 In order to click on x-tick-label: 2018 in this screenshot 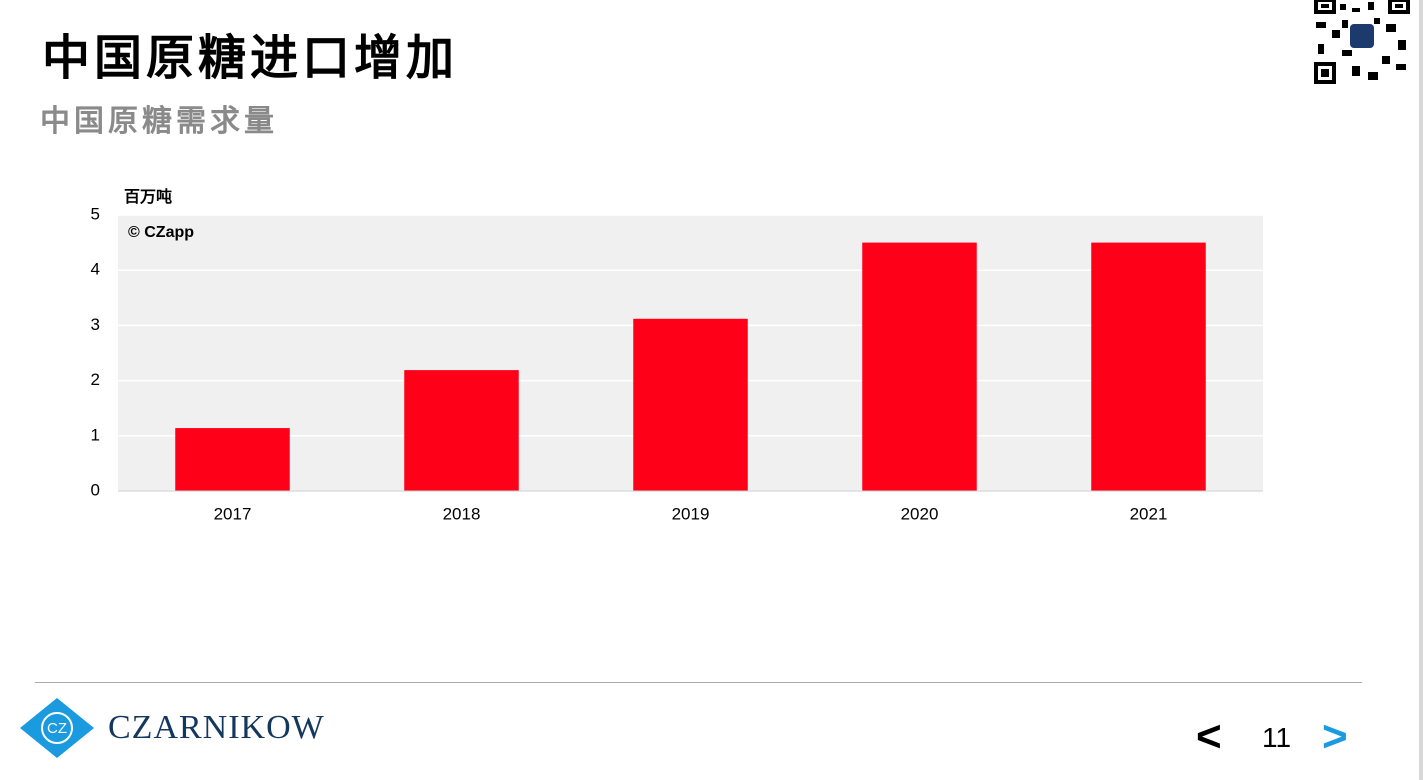, I will do `click(462, 513)`.